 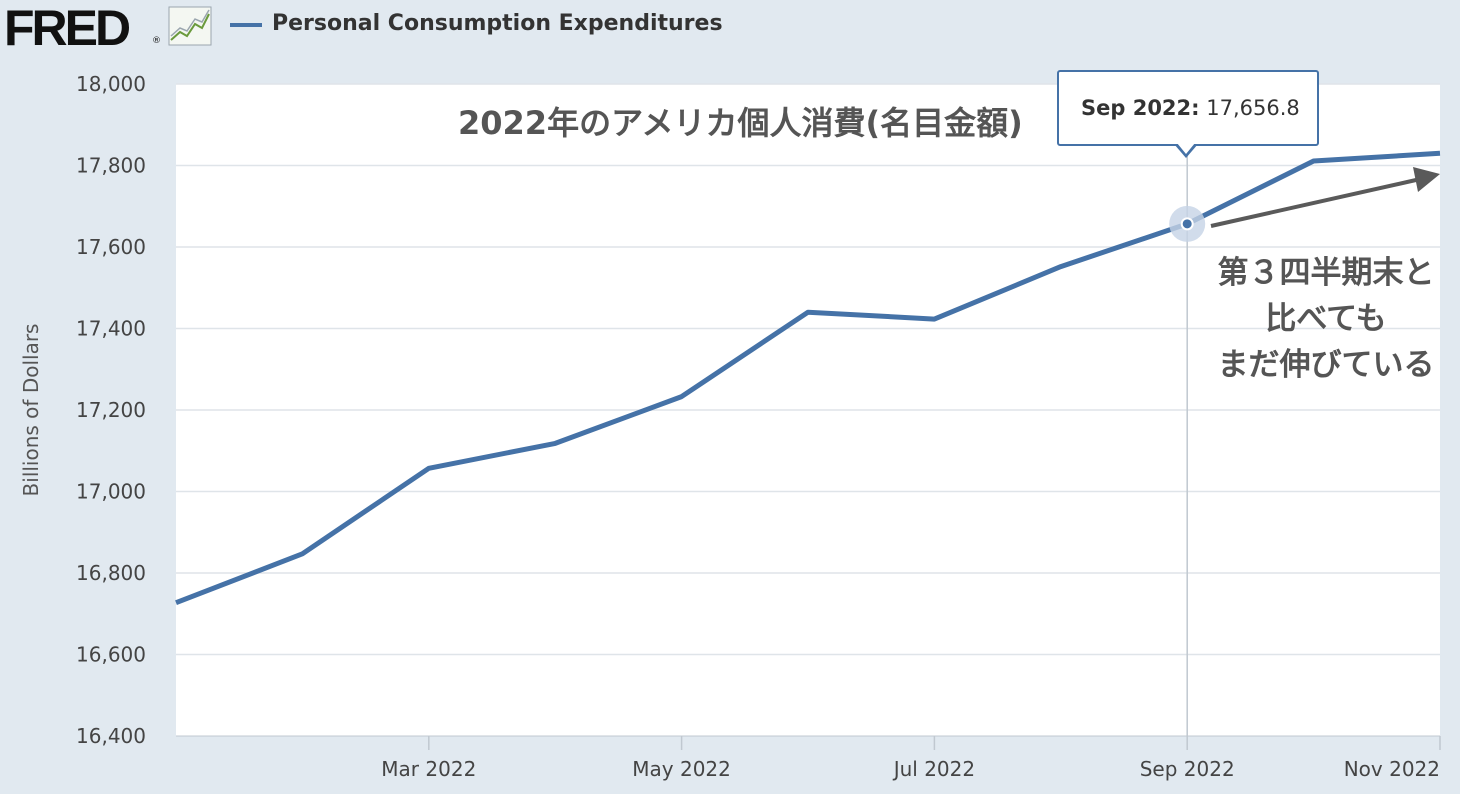 I want to click on fred-registered-mark: ®, so click(x=156, y=41).